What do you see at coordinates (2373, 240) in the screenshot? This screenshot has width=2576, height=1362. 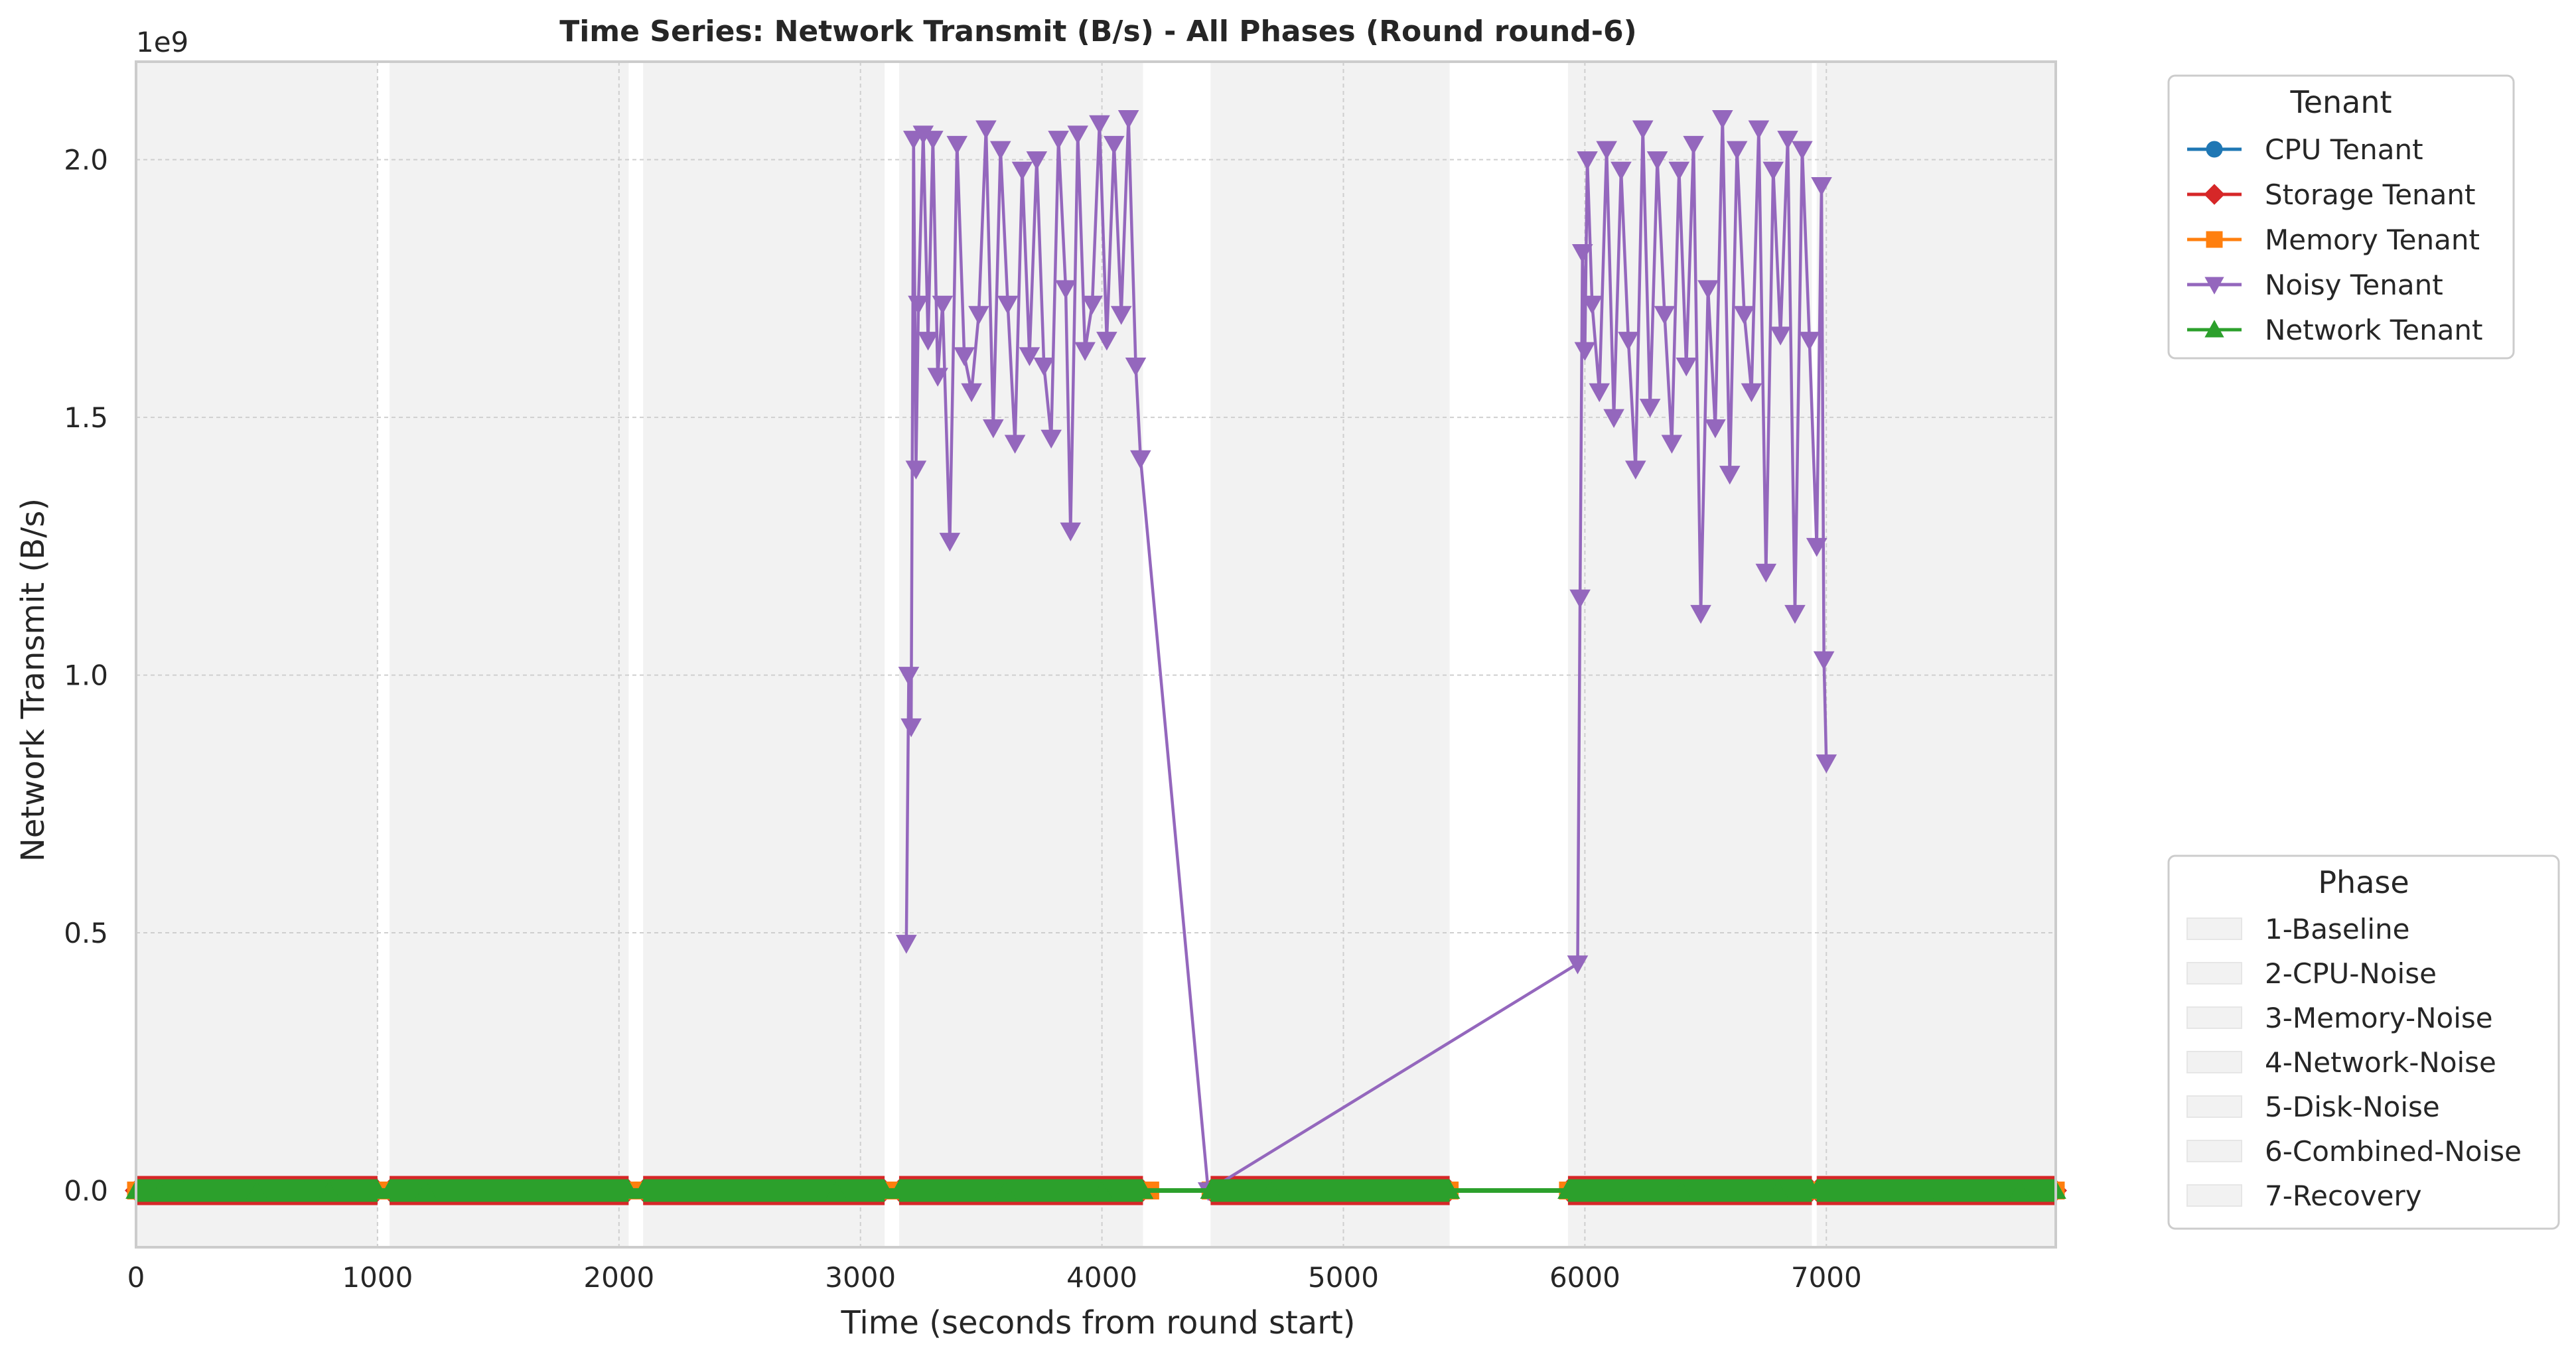 I see `legend-label: Memory Tenant` at bounding box center [2373, 240].